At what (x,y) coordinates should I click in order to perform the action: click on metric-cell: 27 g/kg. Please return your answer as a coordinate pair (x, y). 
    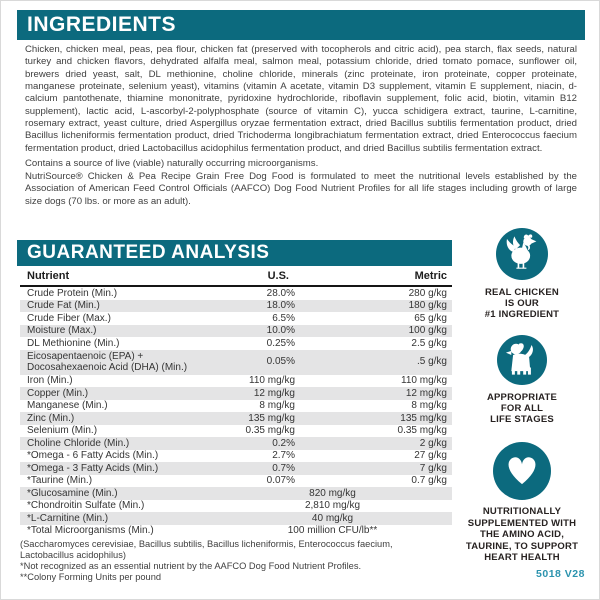
    Looking at the image, I should click on (430, 455).